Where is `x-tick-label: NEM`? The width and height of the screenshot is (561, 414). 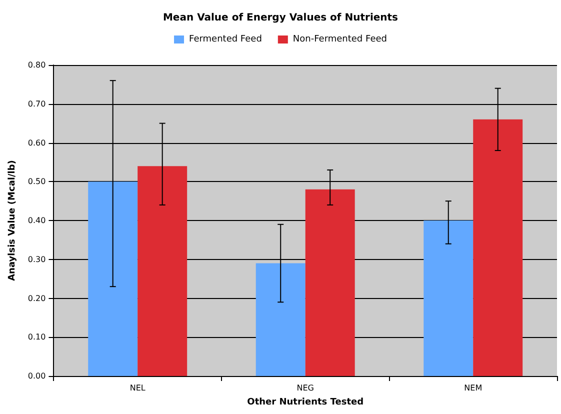
x-tick-label: NEM is located at coordinates (473, 388).